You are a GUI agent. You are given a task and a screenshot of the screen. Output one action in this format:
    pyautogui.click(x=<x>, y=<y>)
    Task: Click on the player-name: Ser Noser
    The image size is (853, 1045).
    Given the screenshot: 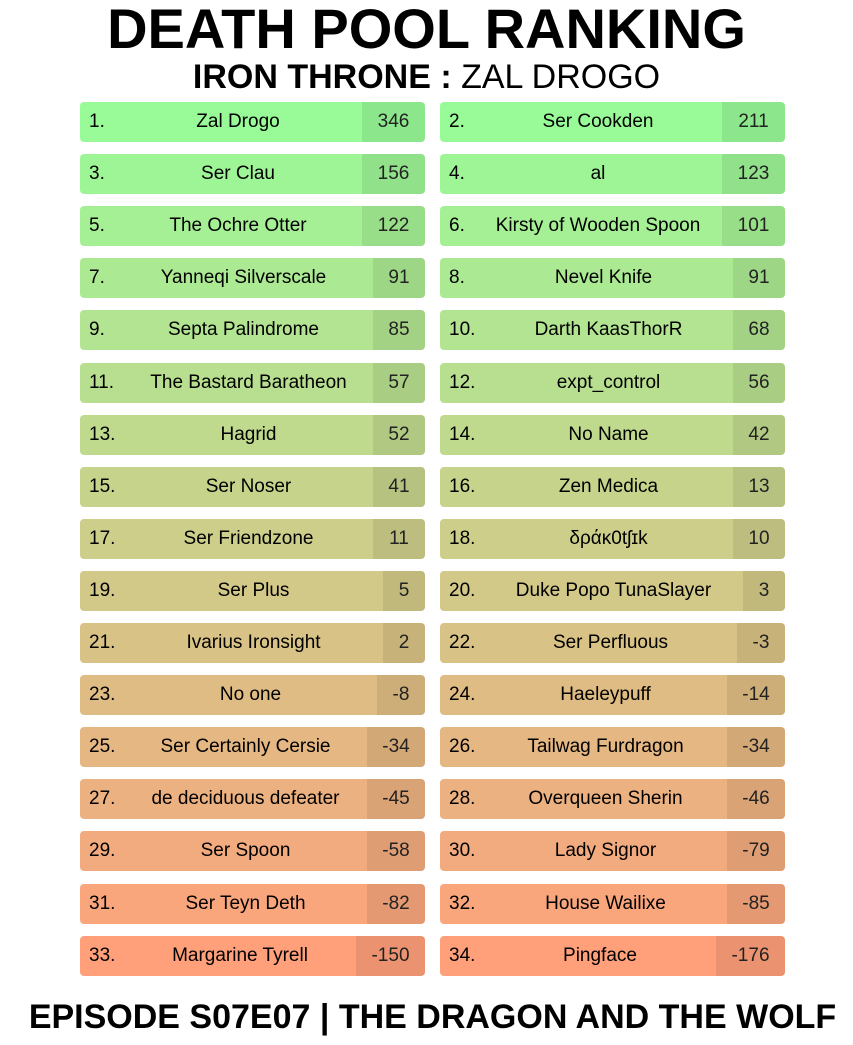 What is the action you would take?
    pyautogui.click(x=248, y=486)
    